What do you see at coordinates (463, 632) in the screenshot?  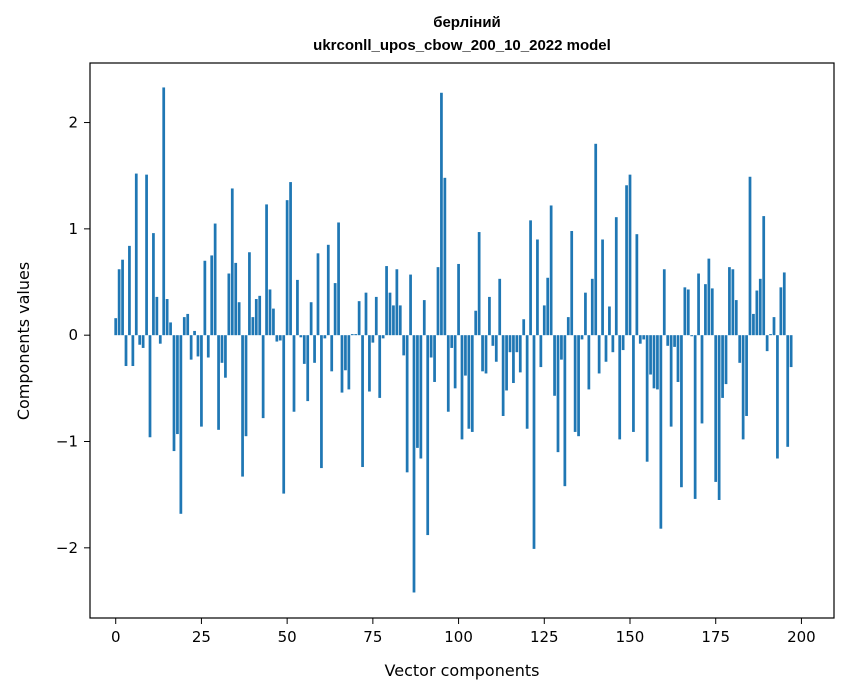 I see `x-axis-ticks: 0 25 50 75 100 125 150 175 200` at bounding box center [463, 632].